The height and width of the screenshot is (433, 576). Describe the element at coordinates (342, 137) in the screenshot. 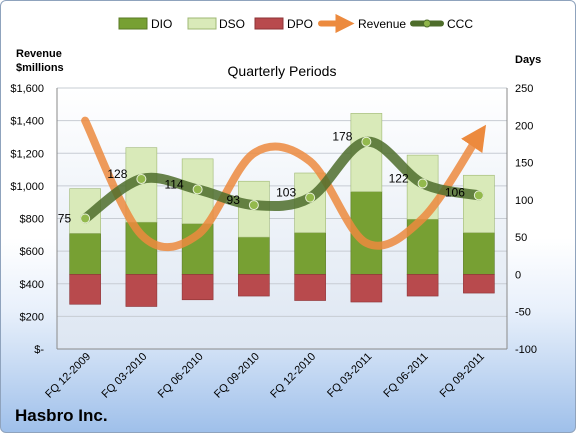

I see `ccc-data-label: 178` at that location.